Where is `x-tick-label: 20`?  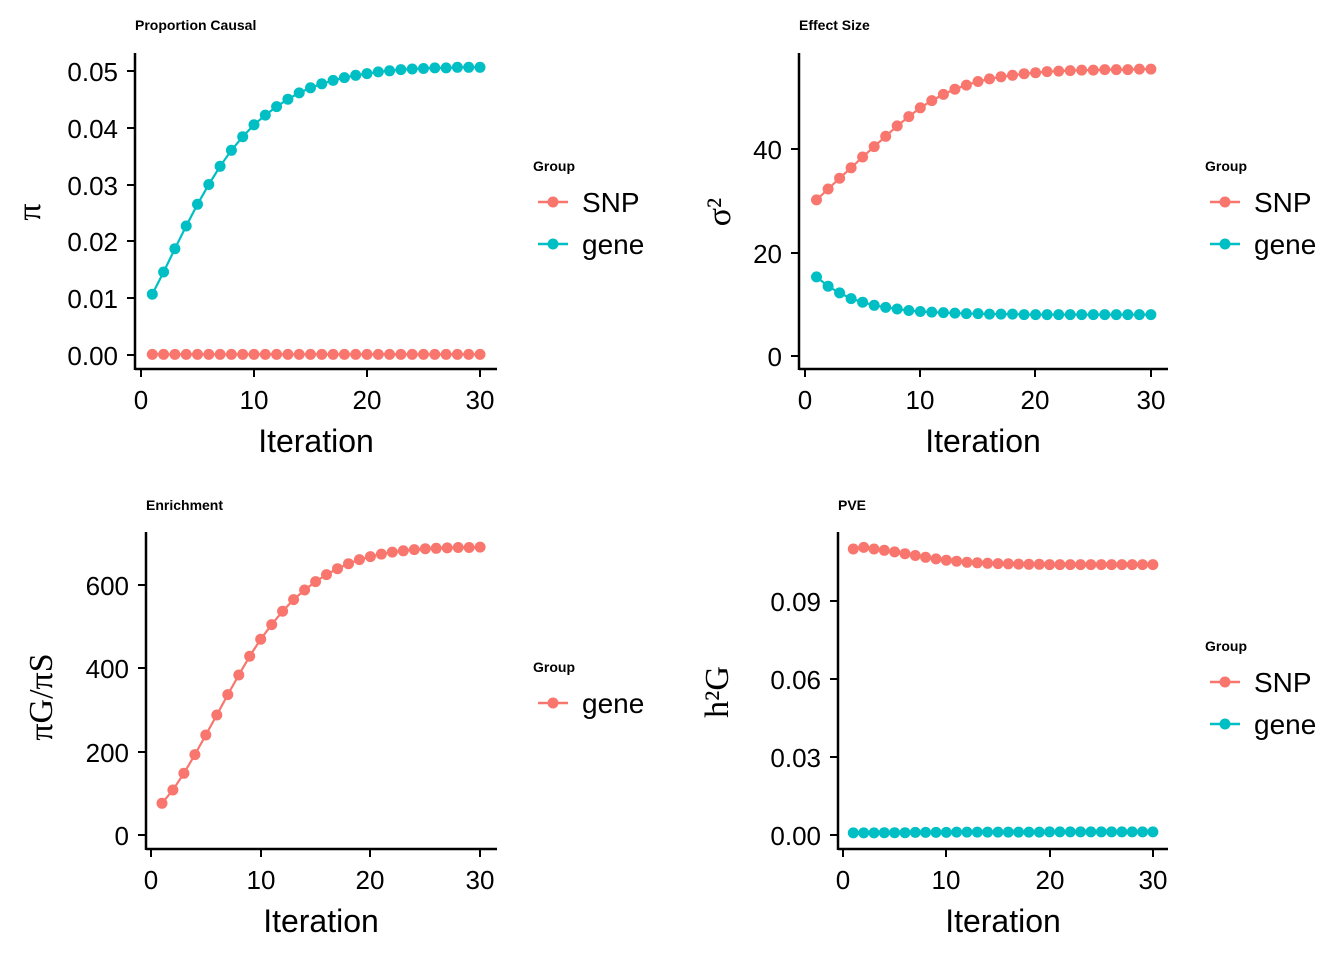 x-tick-label: 20 is located at coordinates (1050, 880).